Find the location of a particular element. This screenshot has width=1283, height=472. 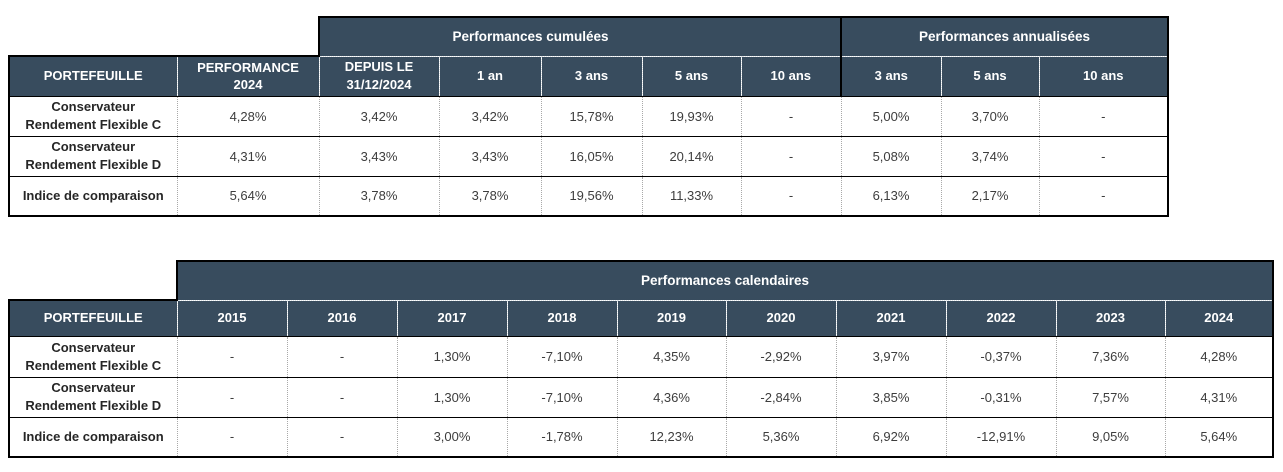

calendar-value: 4,31% is located at coordinates (1219, 397).